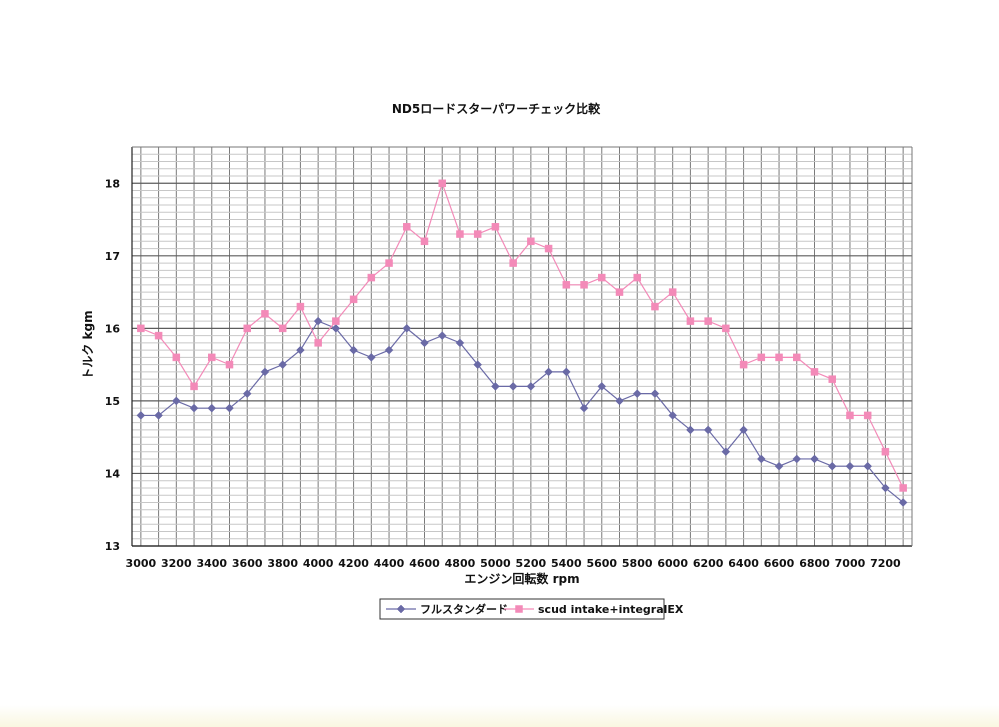  What do you see at coordinates (113, 328) in the screenshot?
I see `y-tick-label: 16` at bounding box center [113, 328].